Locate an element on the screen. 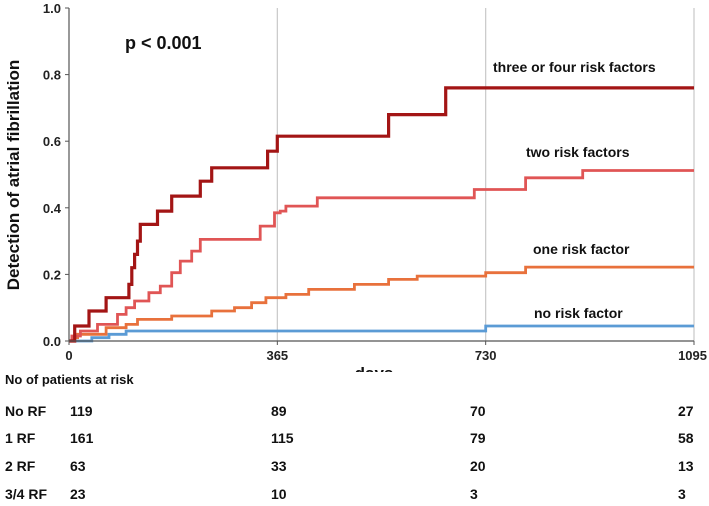  x-tick-label: 730 is located at coordinates (486, 355).